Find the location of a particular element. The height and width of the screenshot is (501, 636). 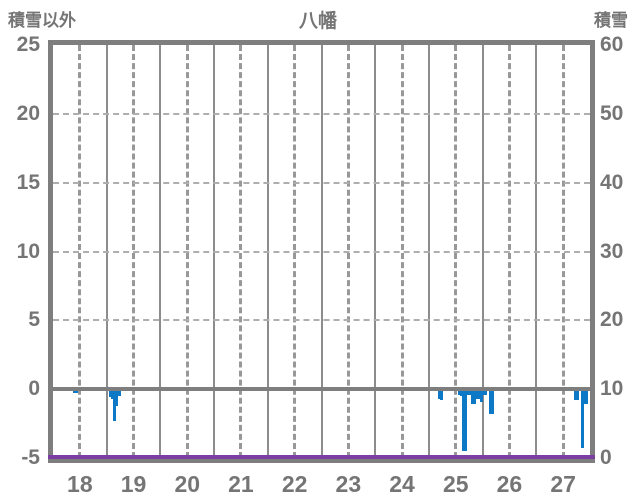

right-axis-tick-label: 60 is located at coordinates (612, 44).